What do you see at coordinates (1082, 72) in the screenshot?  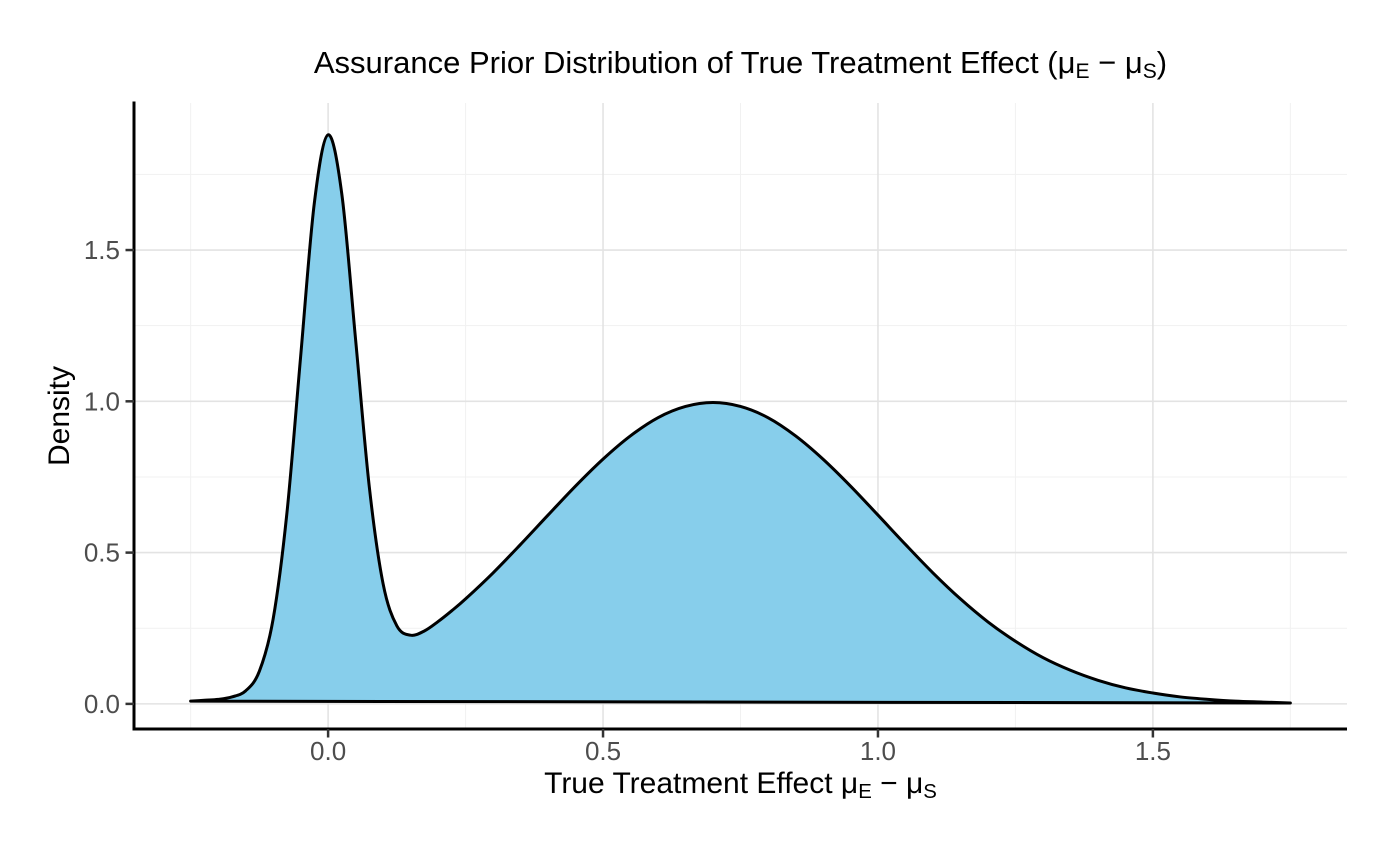 I see `chart-title-subscript-e: E` at bounding box center [1082, 72].